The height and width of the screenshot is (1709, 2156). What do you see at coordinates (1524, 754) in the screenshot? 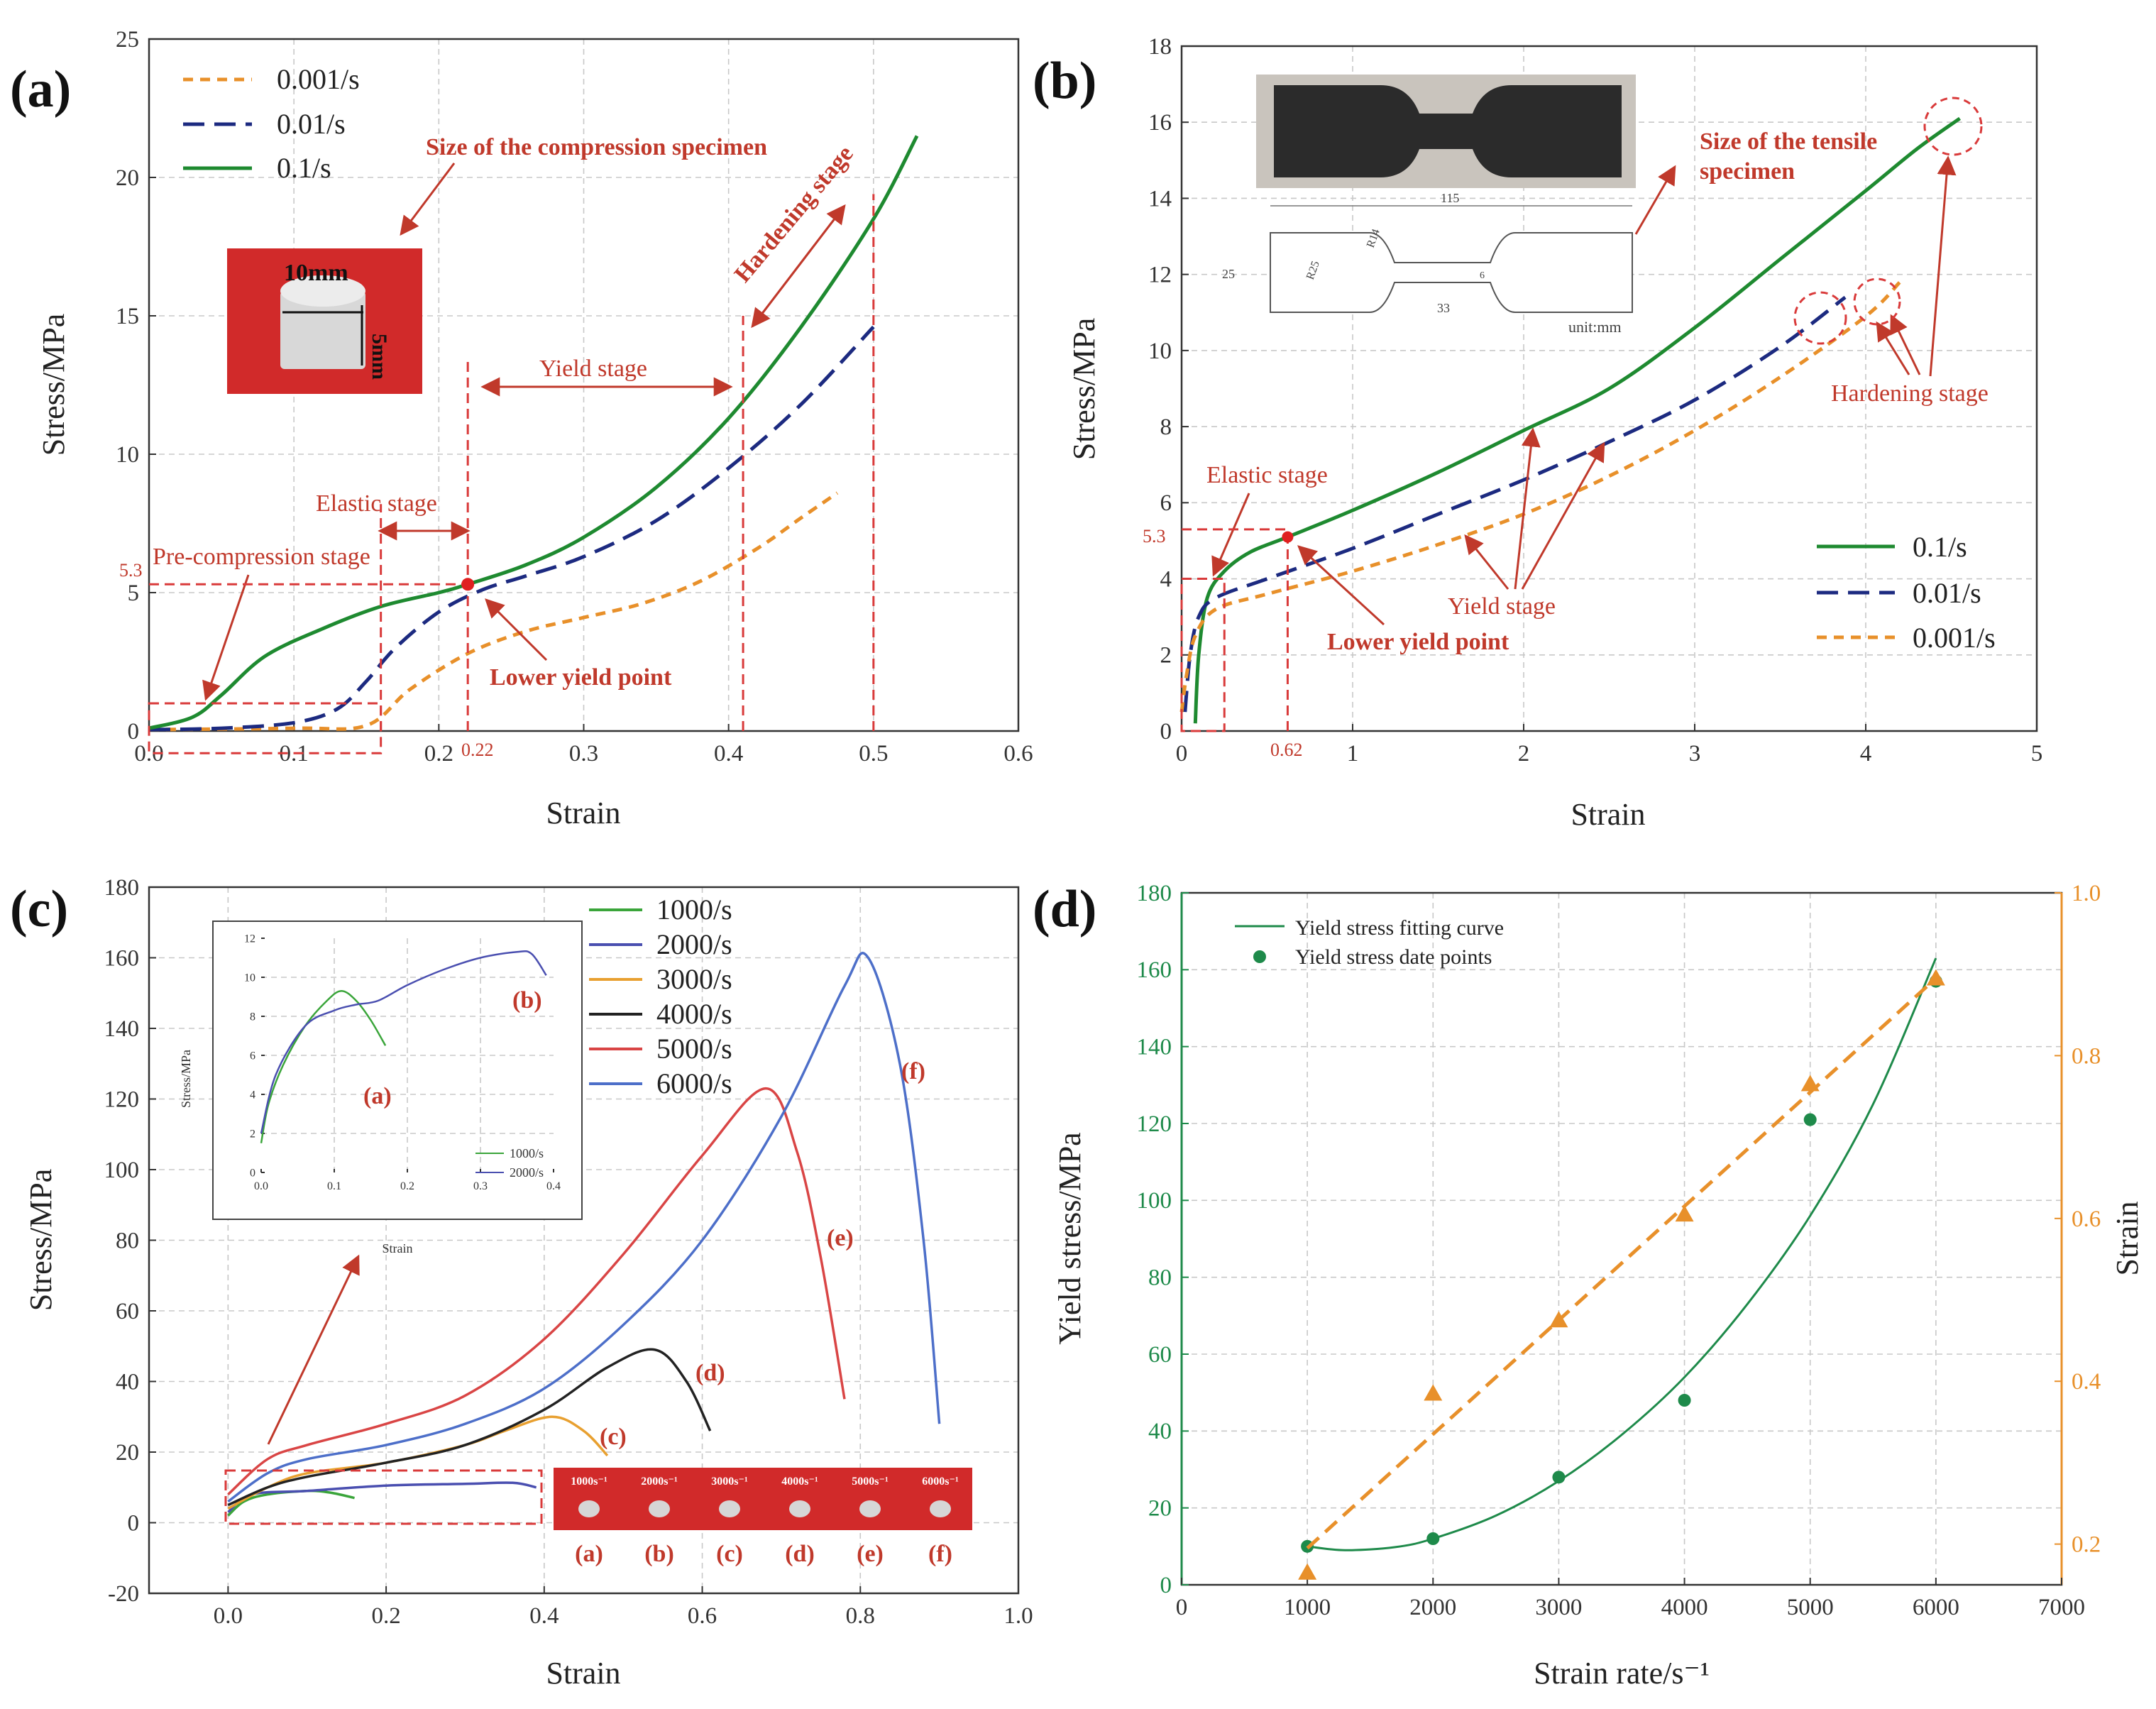
I see `x-tick-label: 2` at bounding box center [1524, 754].